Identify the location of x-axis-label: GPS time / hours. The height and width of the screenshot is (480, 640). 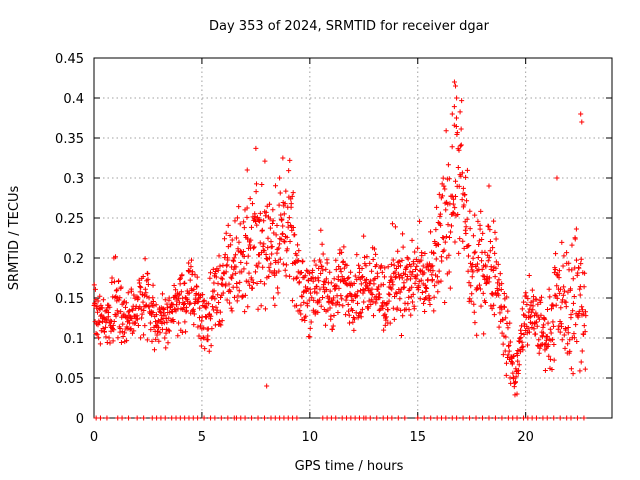
(349, 466).